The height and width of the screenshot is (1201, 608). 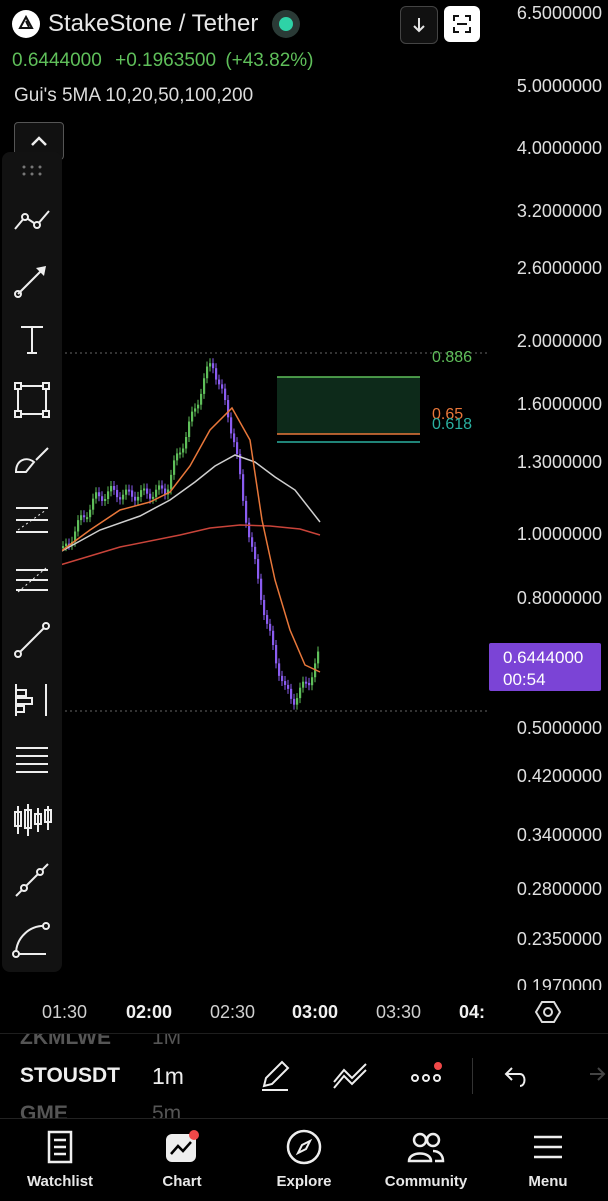 I want to click on brush-tool-icon, so click(x=32, y=460).